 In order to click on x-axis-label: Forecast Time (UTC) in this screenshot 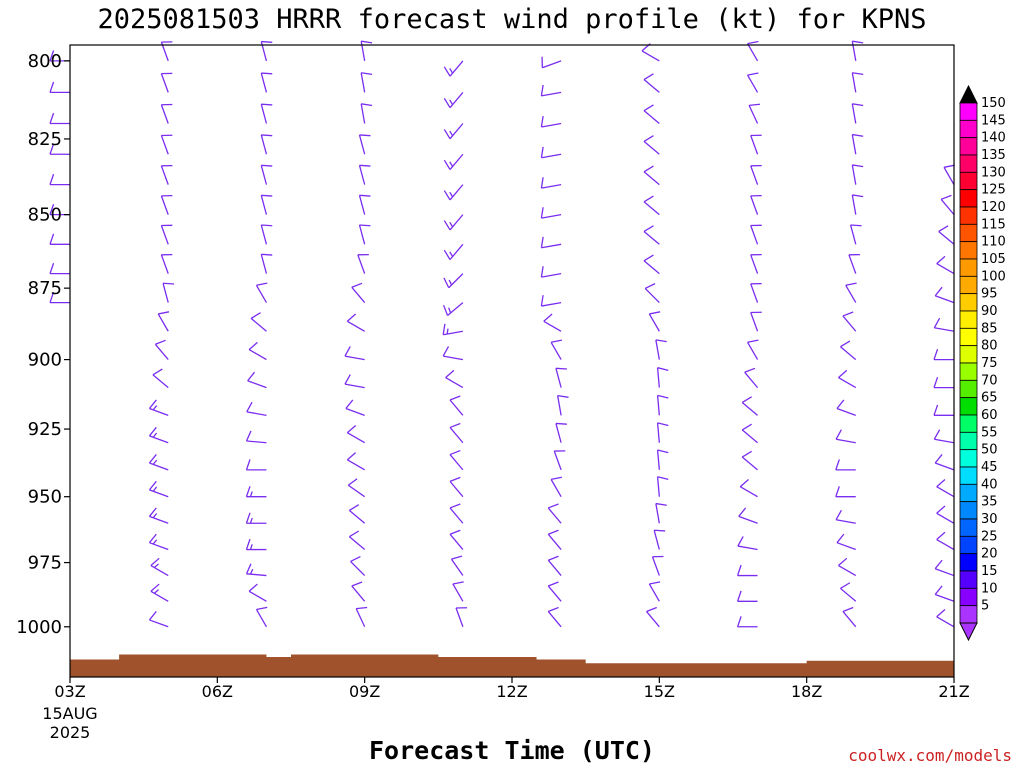, I will do `click(512, 750)`.